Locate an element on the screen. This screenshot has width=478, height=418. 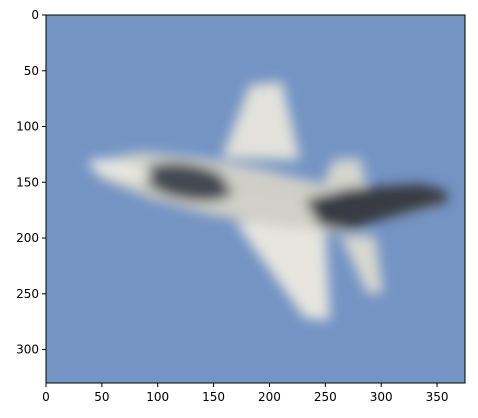
jet-upper-fin is located at coordinates (345, 175).